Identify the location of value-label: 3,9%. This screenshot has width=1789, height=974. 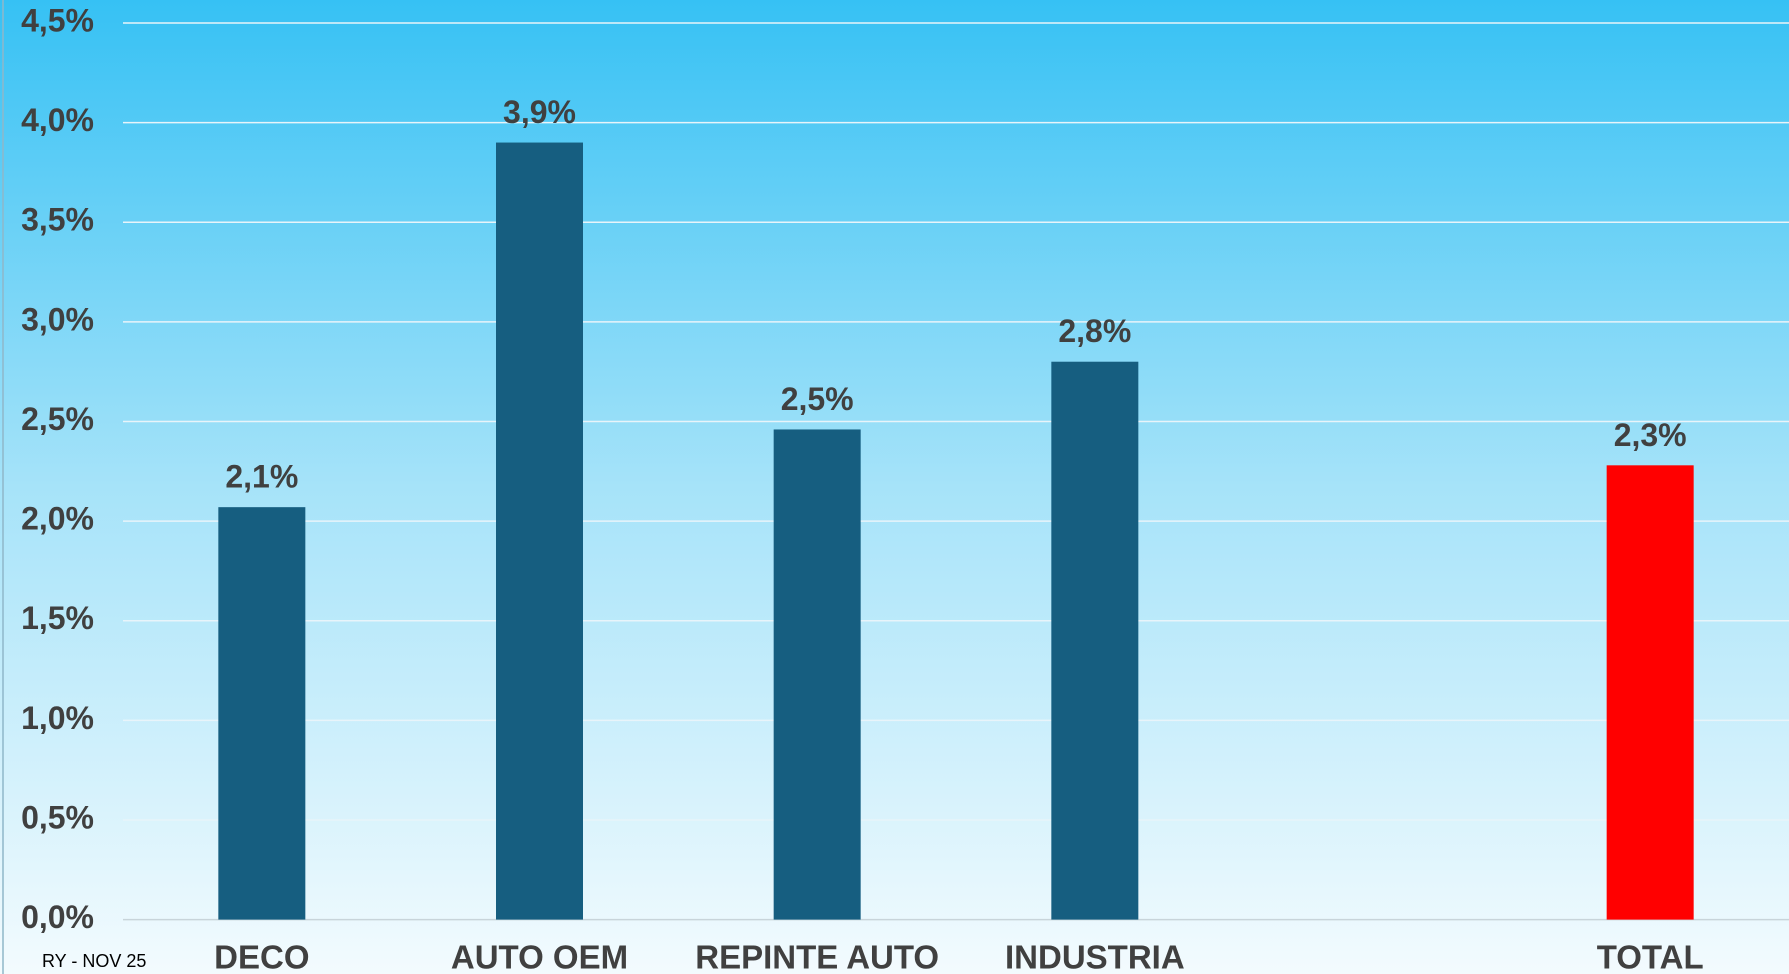
(539, 112).